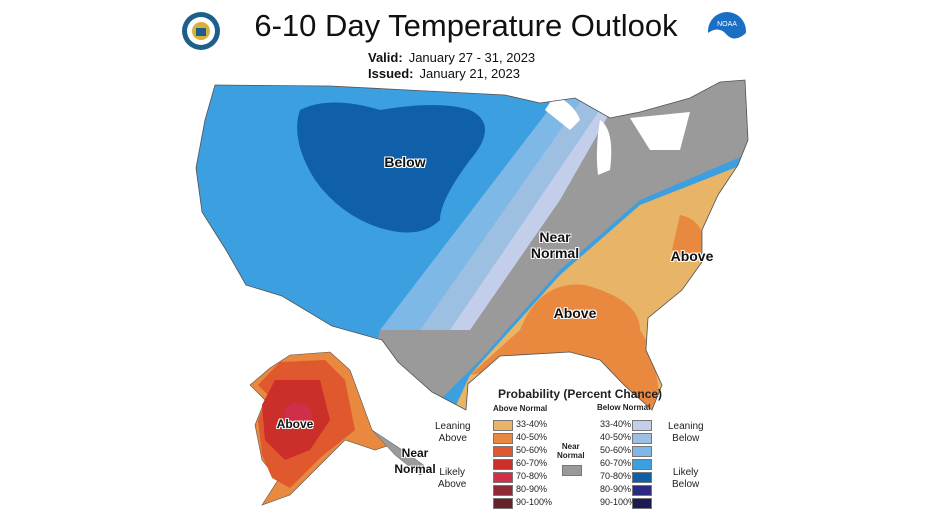 This screenshot has height=524, width=932. I want to click on label-above-alaska: Above, so click(295, 424).